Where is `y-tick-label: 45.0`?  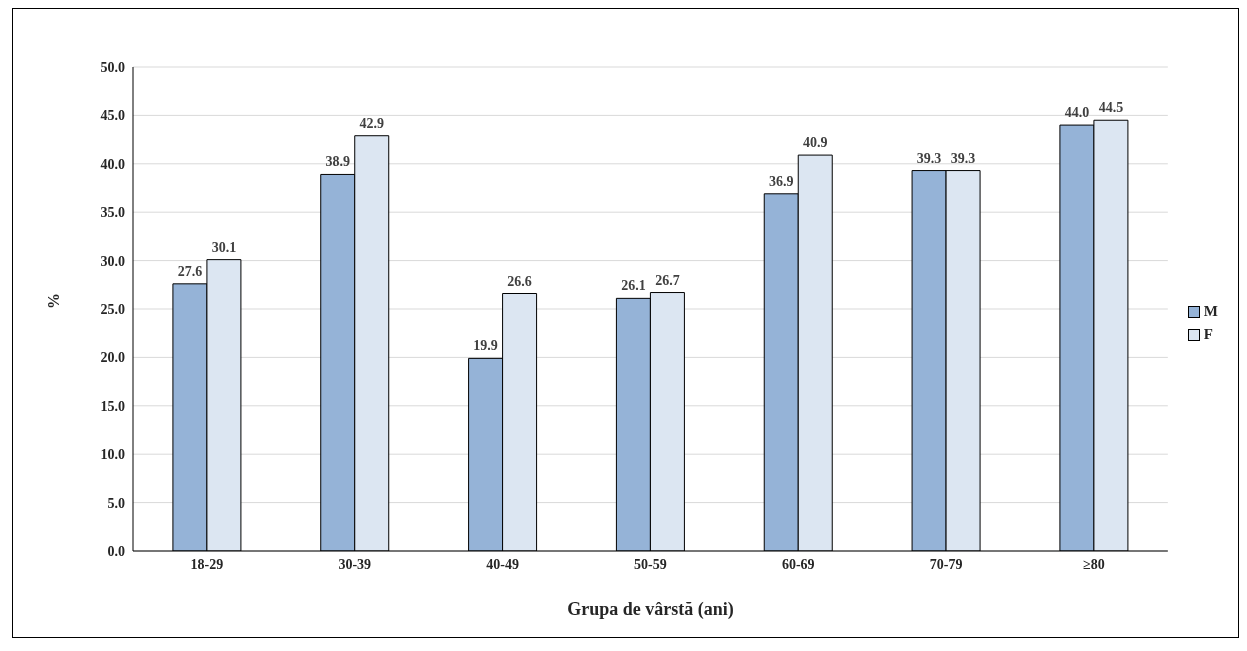 y-tick-label: 45.0 is located at coordinates (112, 116).